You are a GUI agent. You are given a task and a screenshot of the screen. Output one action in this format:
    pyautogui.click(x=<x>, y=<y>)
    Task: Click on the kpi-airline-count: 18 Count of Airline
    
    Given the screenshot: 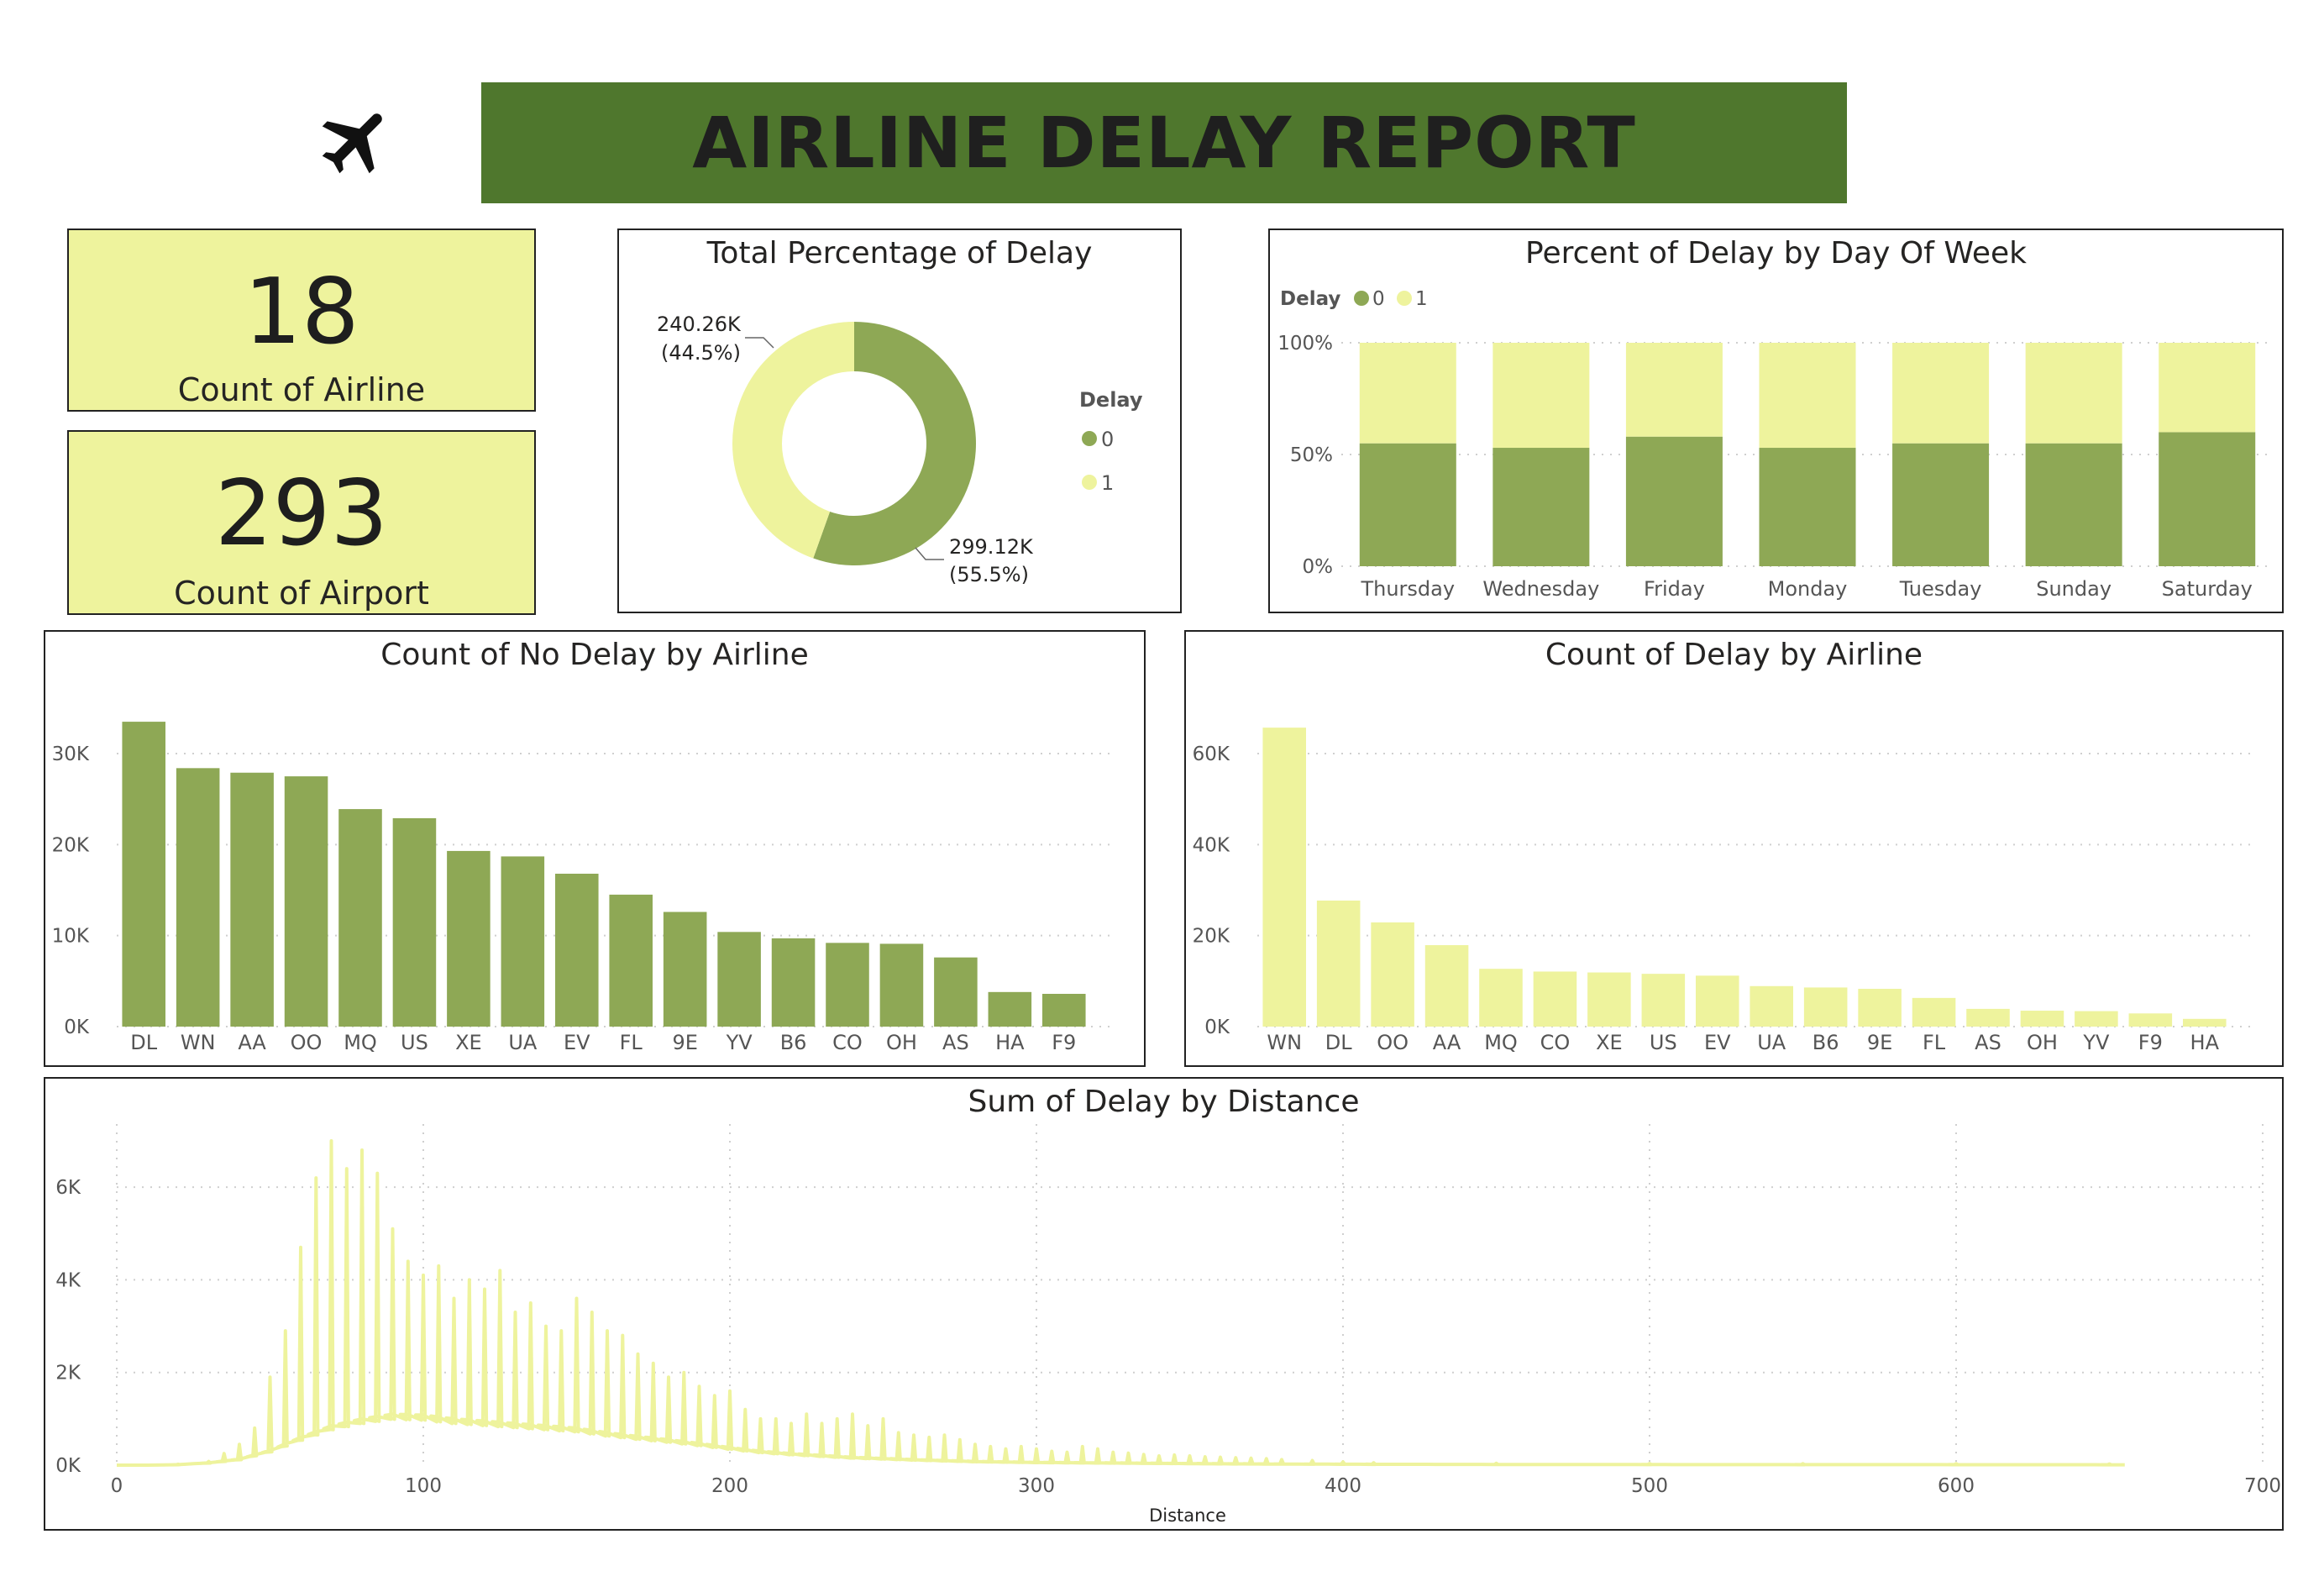 What is the action you would take?
    pyautogui.click(x=301, y=320)
    